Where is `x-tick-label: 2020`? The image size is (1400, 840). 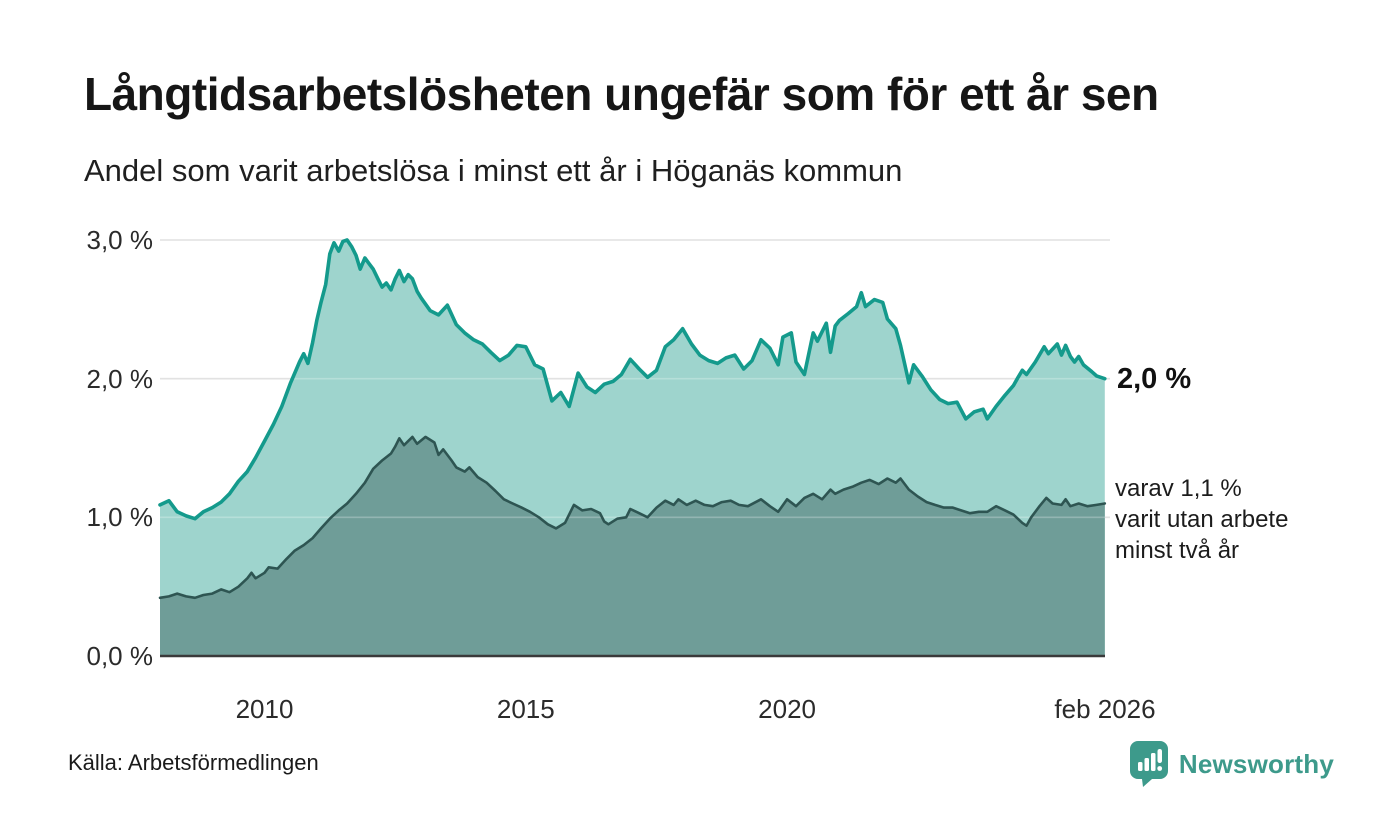
x-tick-label: 2020 is located at coordinates (787, 709).